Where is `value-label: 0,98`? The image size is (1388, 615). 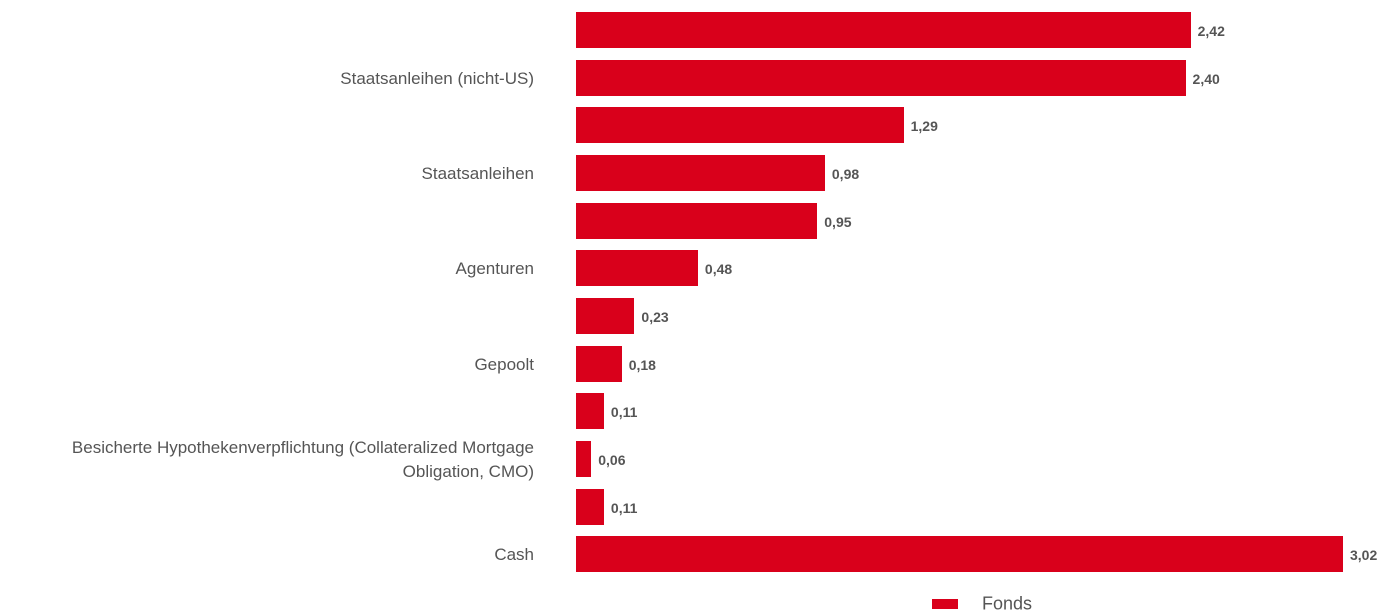 value-label: 0,98 is located at coordinates (845, 173).